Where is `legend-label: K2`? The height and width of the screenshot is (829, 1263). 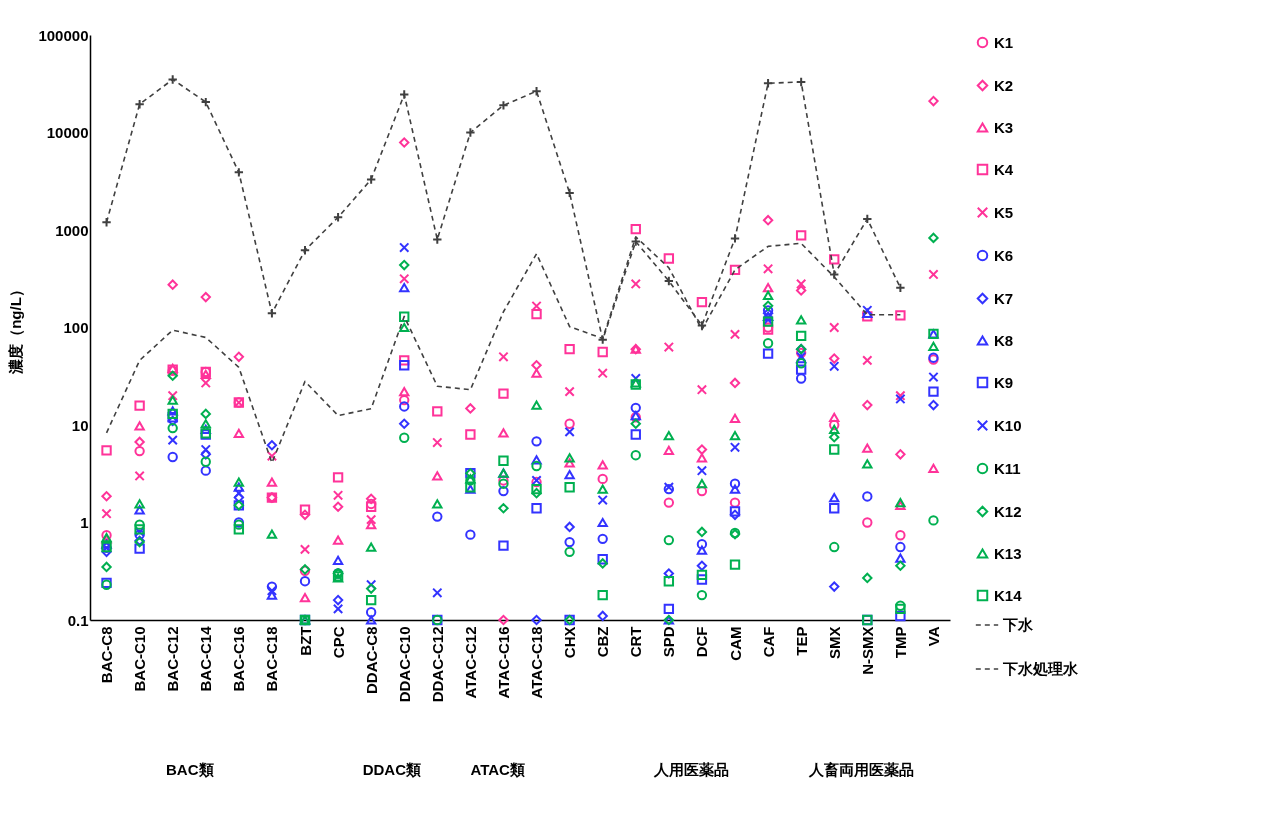
legend-label: K2 is located at coordinates (1004, 85).